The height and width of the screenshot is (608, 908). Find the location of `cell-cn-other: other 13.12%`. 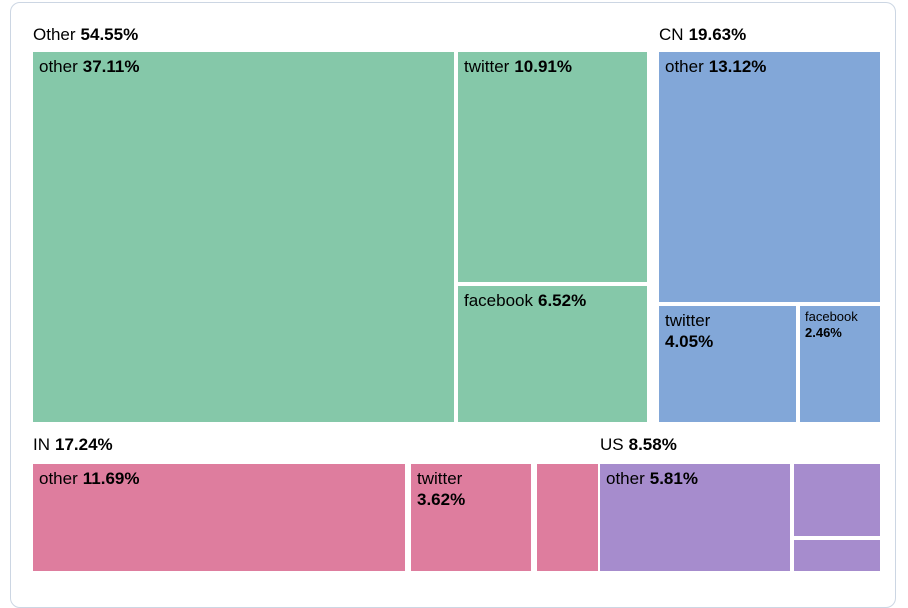

cell-cn-other: other 13.12% is located at coordinates (769, 177).